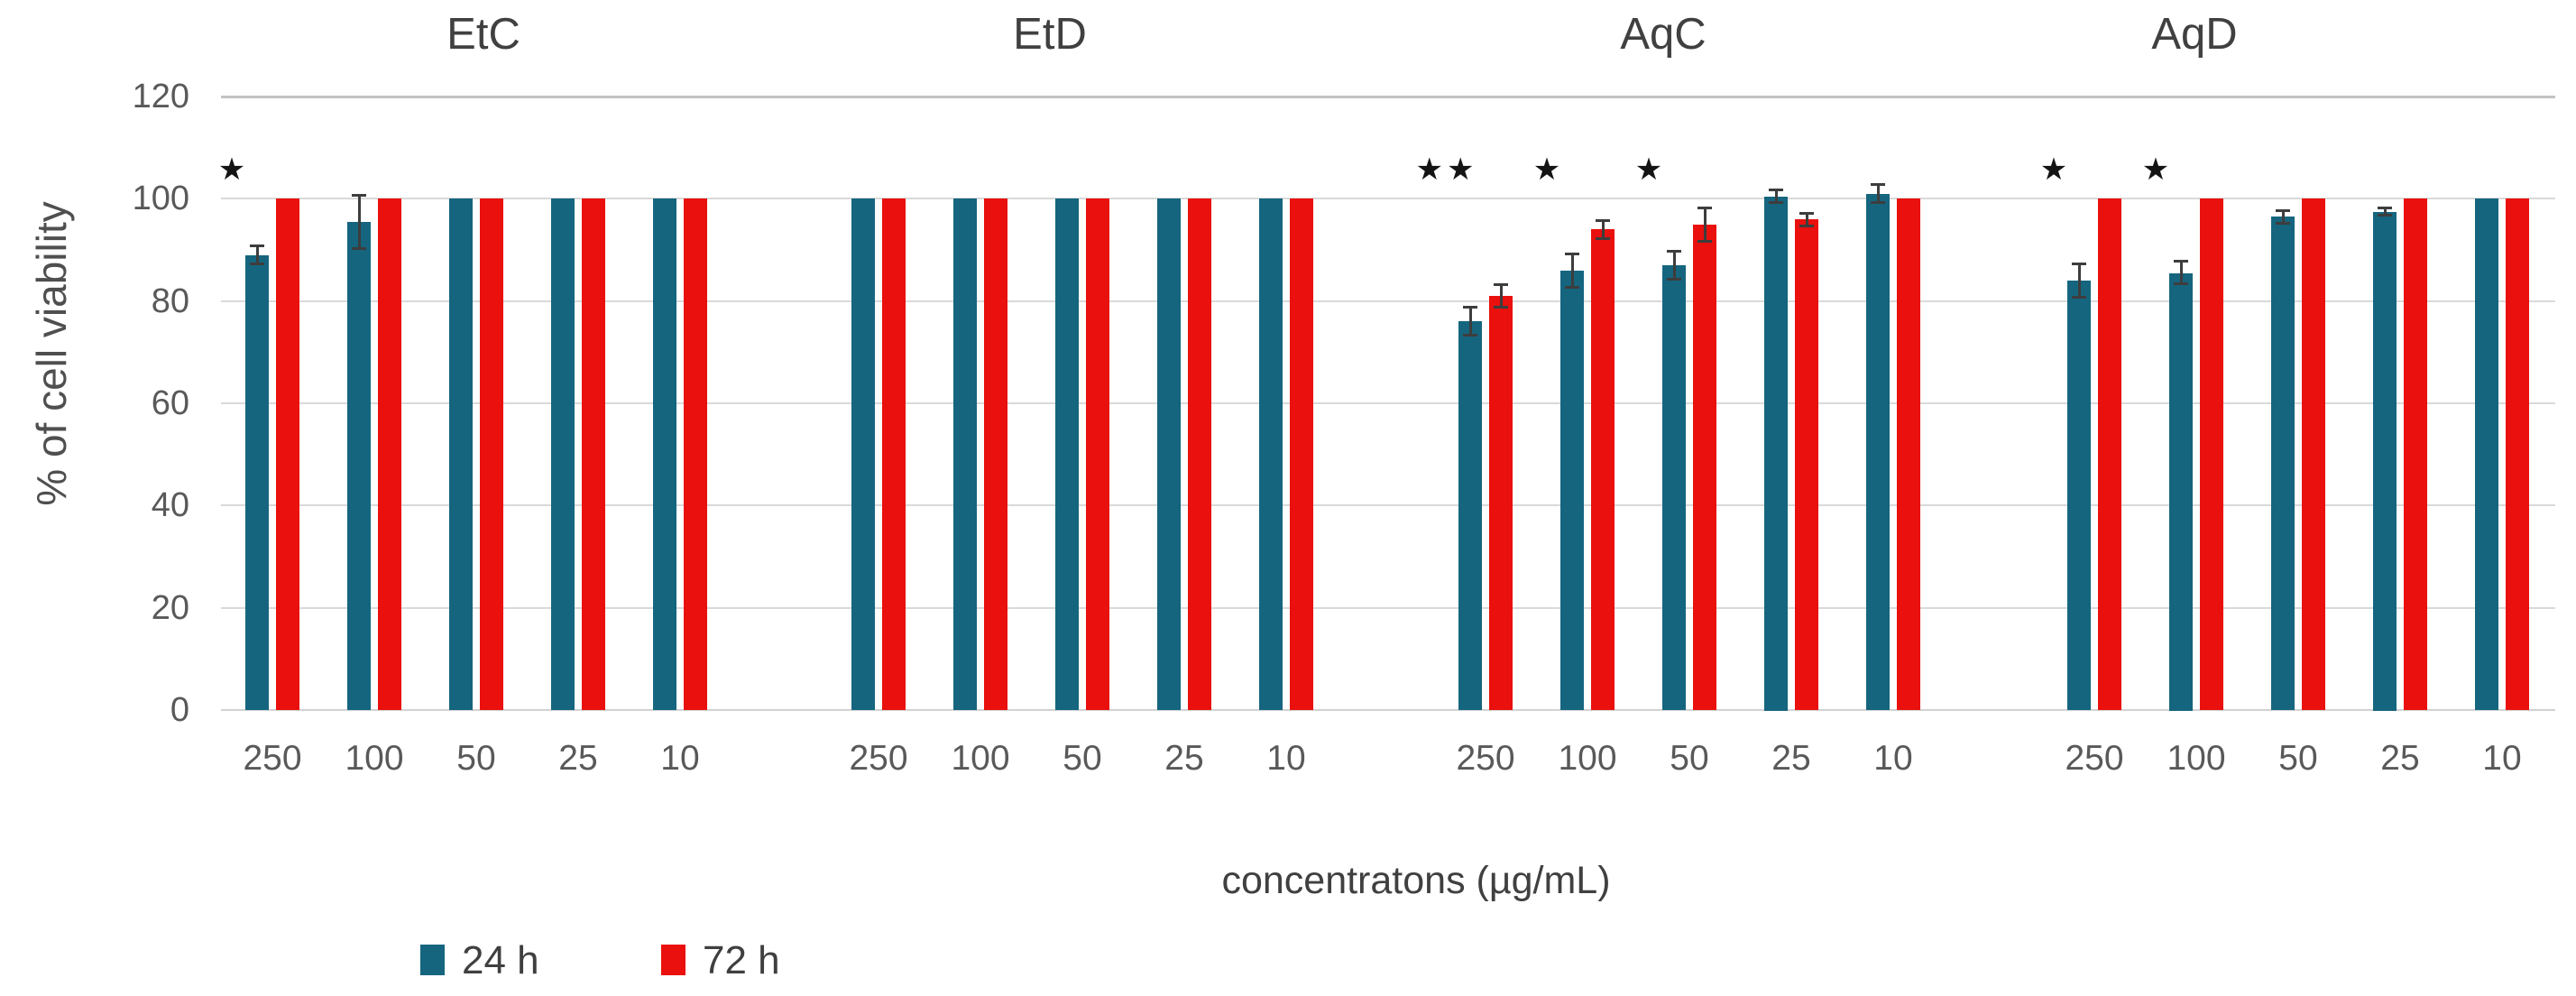  Describe the element at coordinates (1664, 34) in the screenshot. I see `group-title-AqC: AqC` at that location.